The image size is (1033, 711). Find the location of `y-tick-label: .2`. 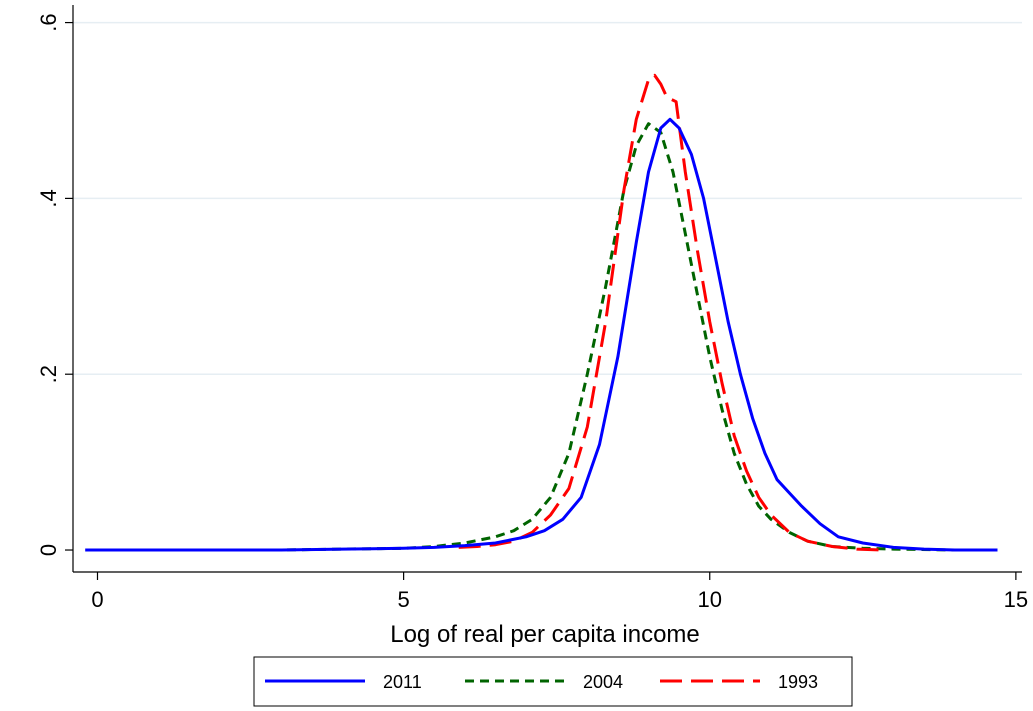

y-tick-label: .2 is located at coordinates (48, 374).